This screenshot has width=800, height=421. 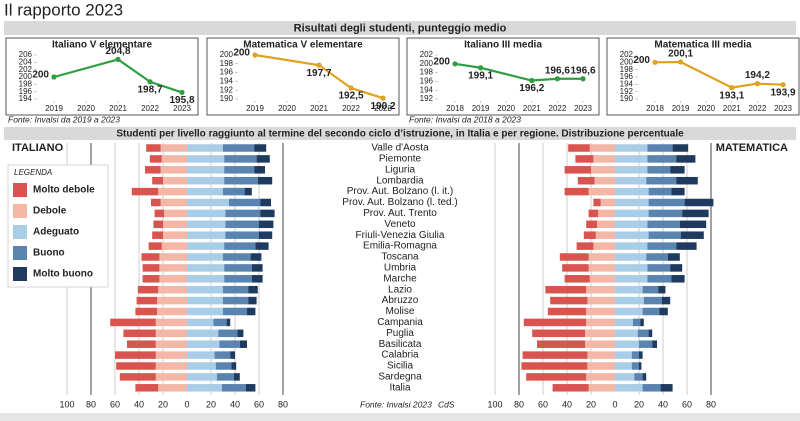 I want to click on region-label: Campania, so click(x=400, y=322).